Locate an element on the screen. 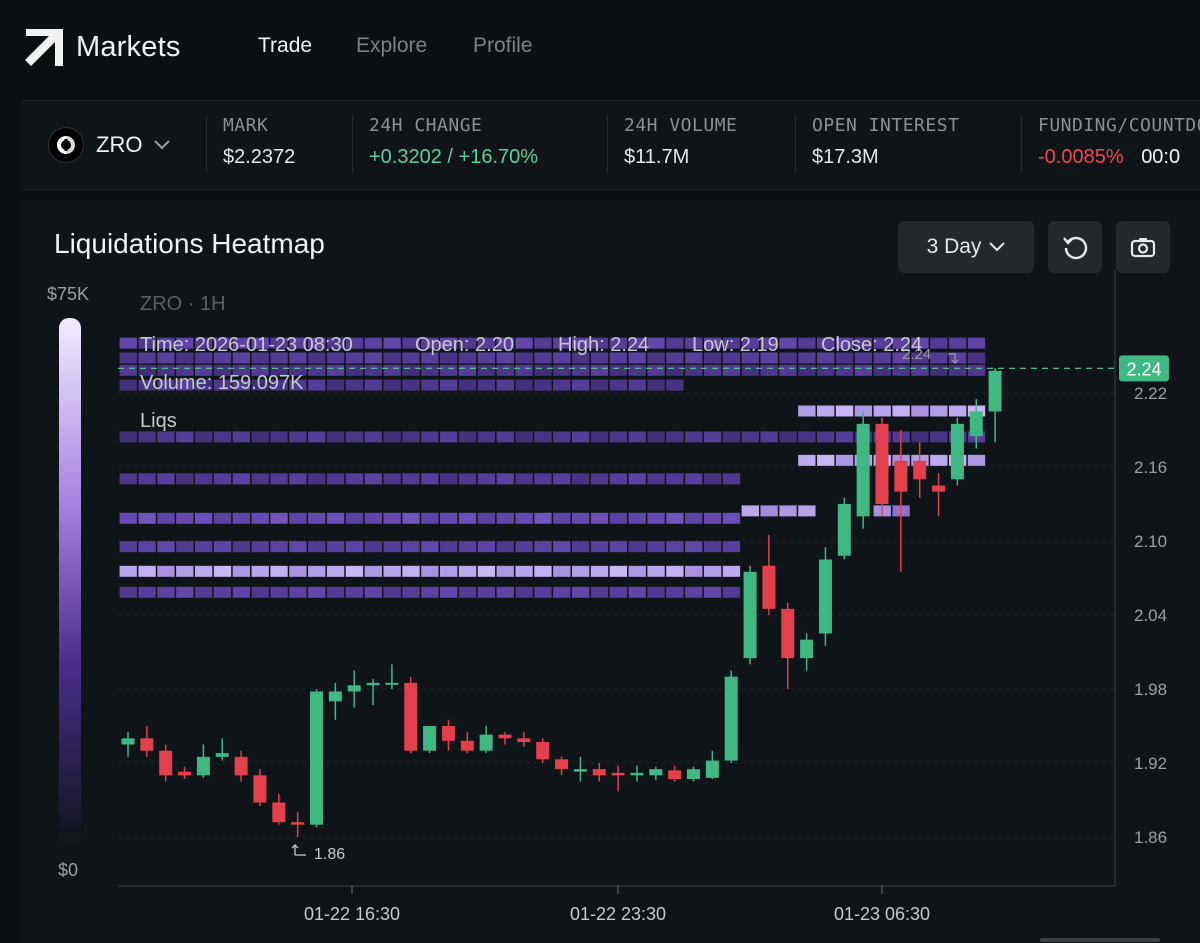  horizontal-scrollbar is located at coordinates (1100, 940).